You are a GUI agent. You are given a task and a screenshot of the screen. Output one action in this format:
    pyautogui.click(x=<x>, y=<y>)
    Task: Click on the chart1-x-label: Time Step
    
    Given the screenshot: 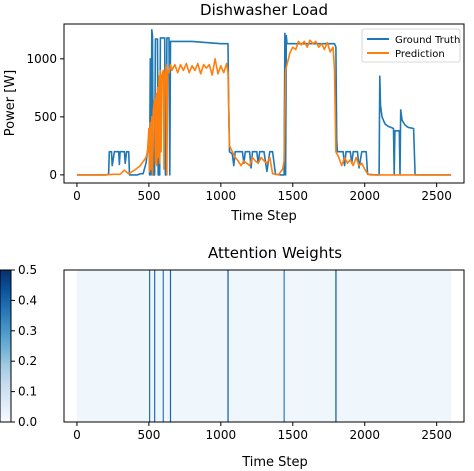 What is the action you would take?
    pyautogui.click(x=263, y=216)
    